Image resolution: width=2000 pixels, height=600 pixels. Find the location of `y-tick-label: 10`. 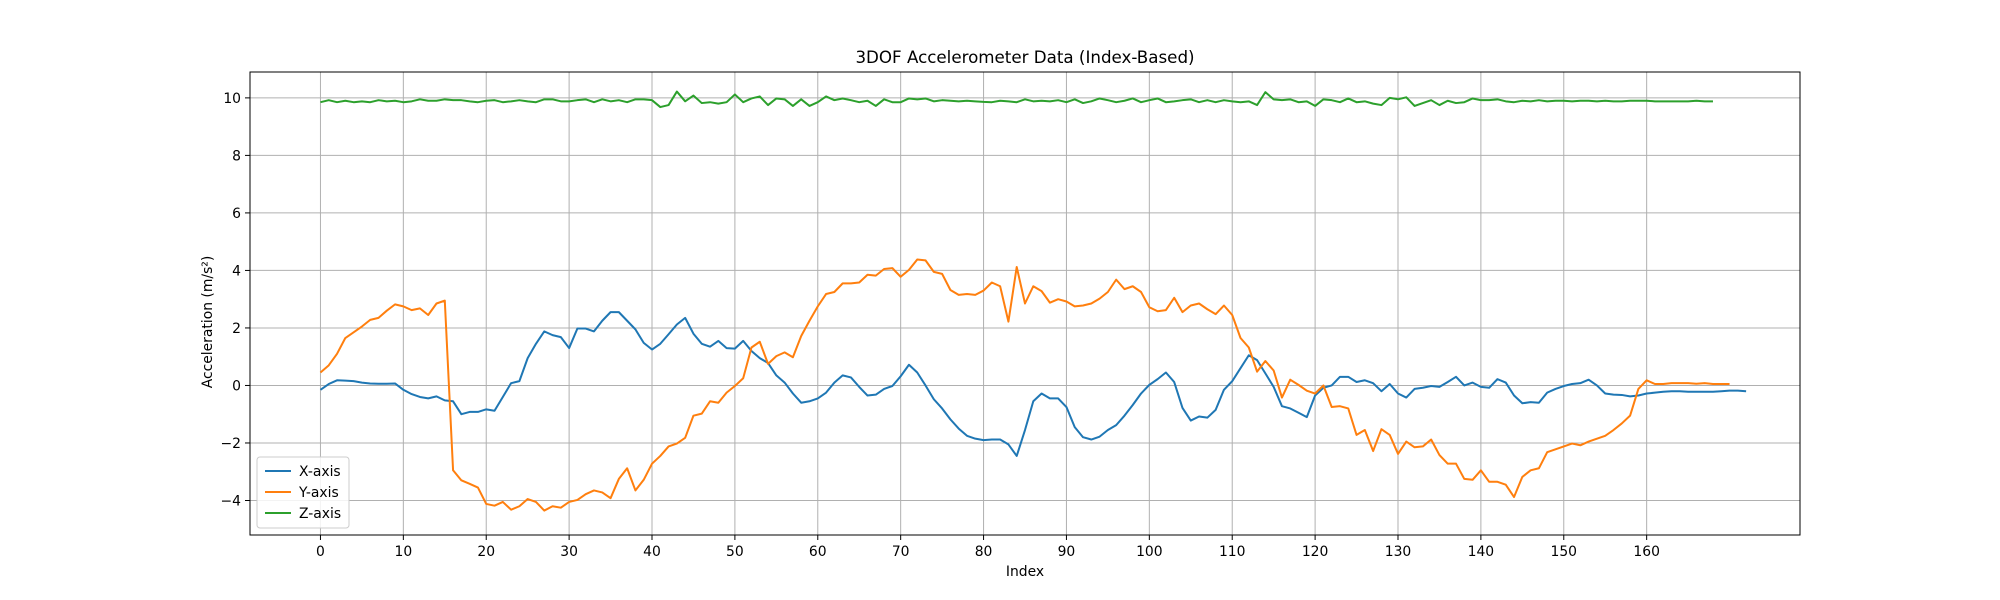

y-tick-label: 10 is located at coordinates (232, 99).